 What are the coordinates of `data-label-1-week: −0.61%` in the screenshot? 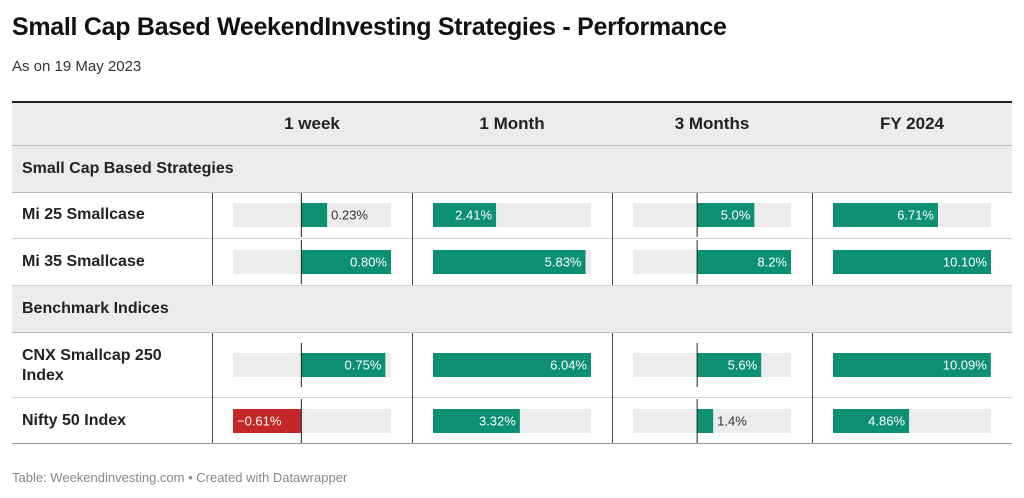 It's located at (259, 421).